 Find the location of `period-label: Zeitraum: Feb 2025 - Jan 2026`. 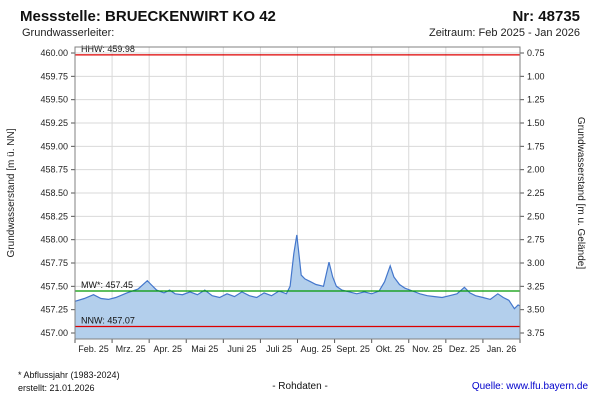

period-label: Zeitraum: Feb 2025 - Jan 2026 is located at coordinates (504, 33).